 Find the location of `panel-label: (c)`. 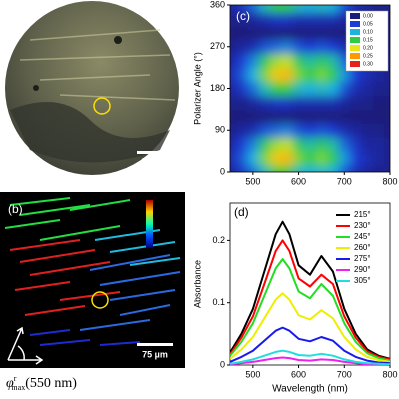

panel-label: (c) is located at coordinates (243, 16).